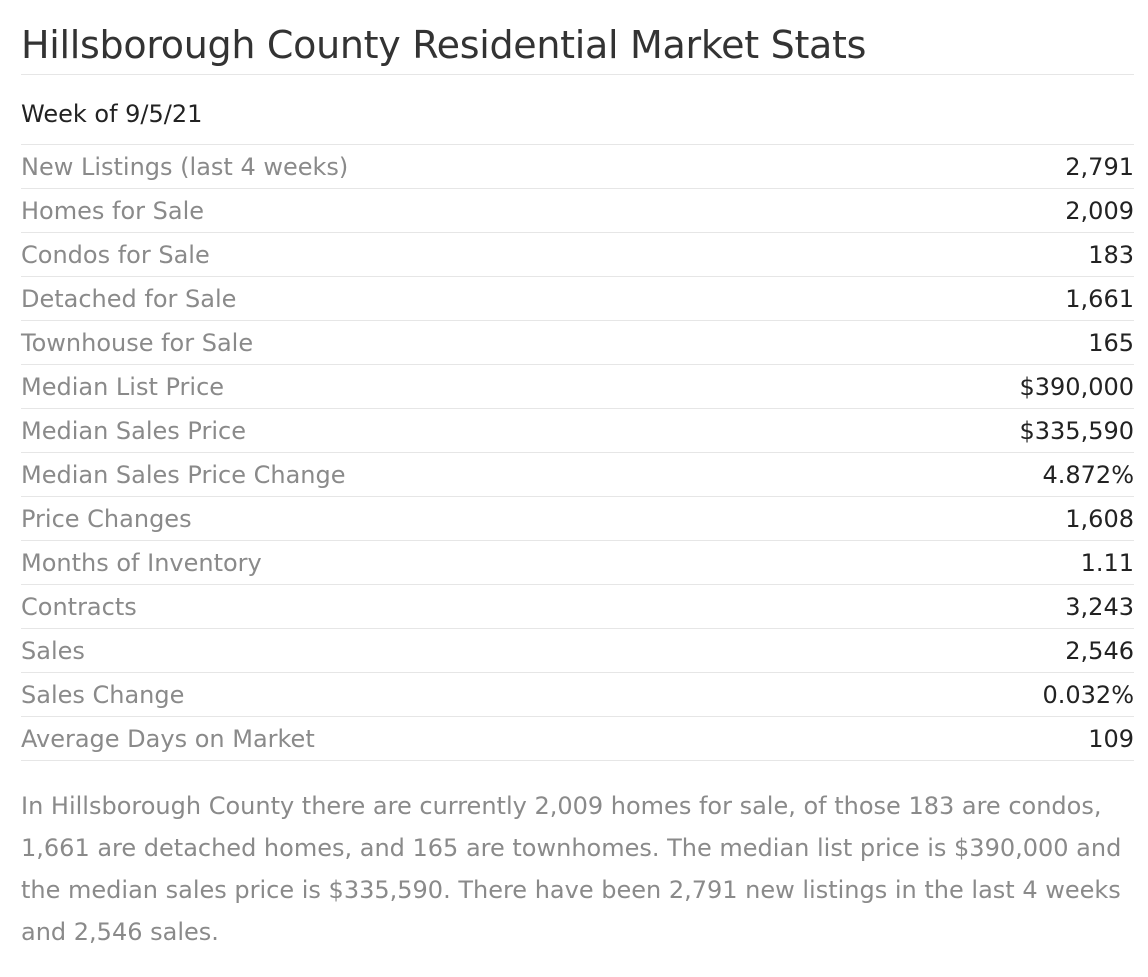 This screenshot has width=1148, height=977. I want to click on stat-value: 3,243, so click(1099, 606).